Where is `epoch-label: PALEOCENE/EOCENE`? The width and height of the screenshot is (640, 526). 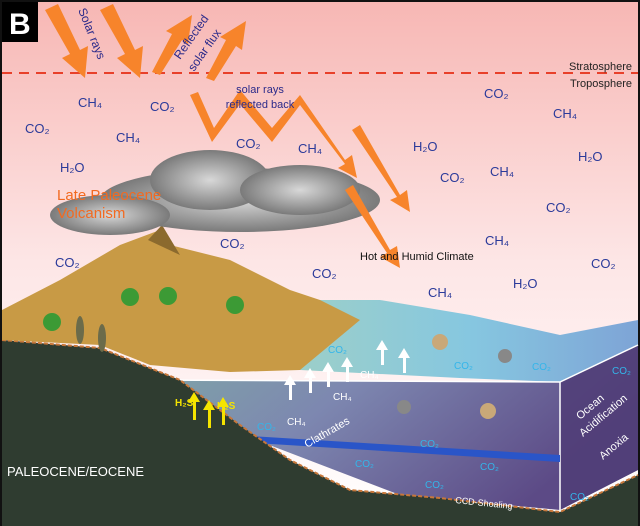 epoch-label: PALEOCENE/EOCENE is located at coordinates (75, 471).